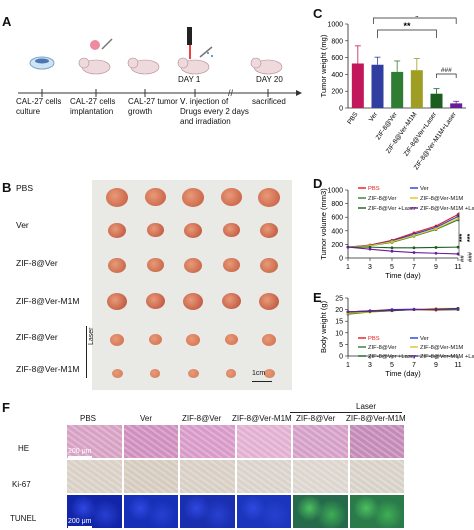 This screenshot has height=530, width=474. What do you see at coordinates (317, 297) in the screenshot?
I see `panel-label-e: E` at bounding box center [317, 297].